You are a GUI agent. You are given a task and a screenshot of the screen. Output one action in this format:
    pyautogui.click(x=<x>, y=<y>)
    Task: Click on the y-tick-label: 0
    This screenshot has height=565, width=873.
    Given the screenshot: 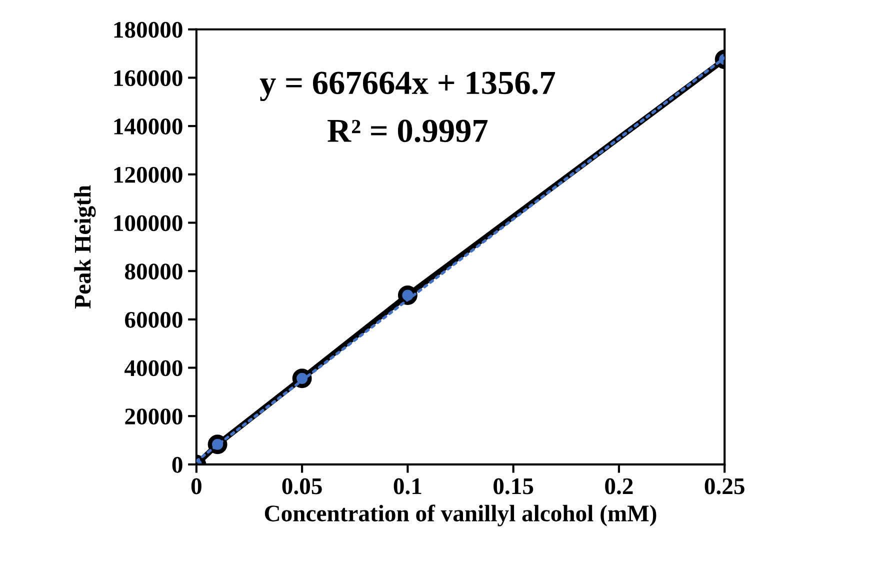 What is the action you would take?
    pyautogui.click(x=177, y=464)
    